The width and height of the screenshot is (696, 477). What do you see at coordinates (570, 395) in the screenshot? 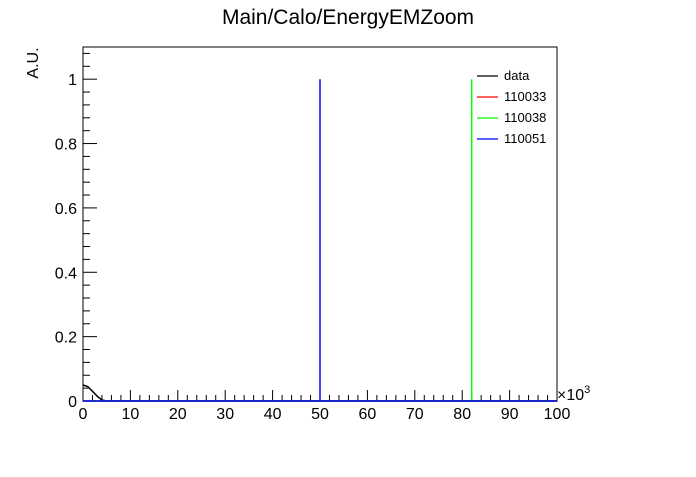
I see `x-axis-multiplier-base: ×10` at bounding box center [570, 395].